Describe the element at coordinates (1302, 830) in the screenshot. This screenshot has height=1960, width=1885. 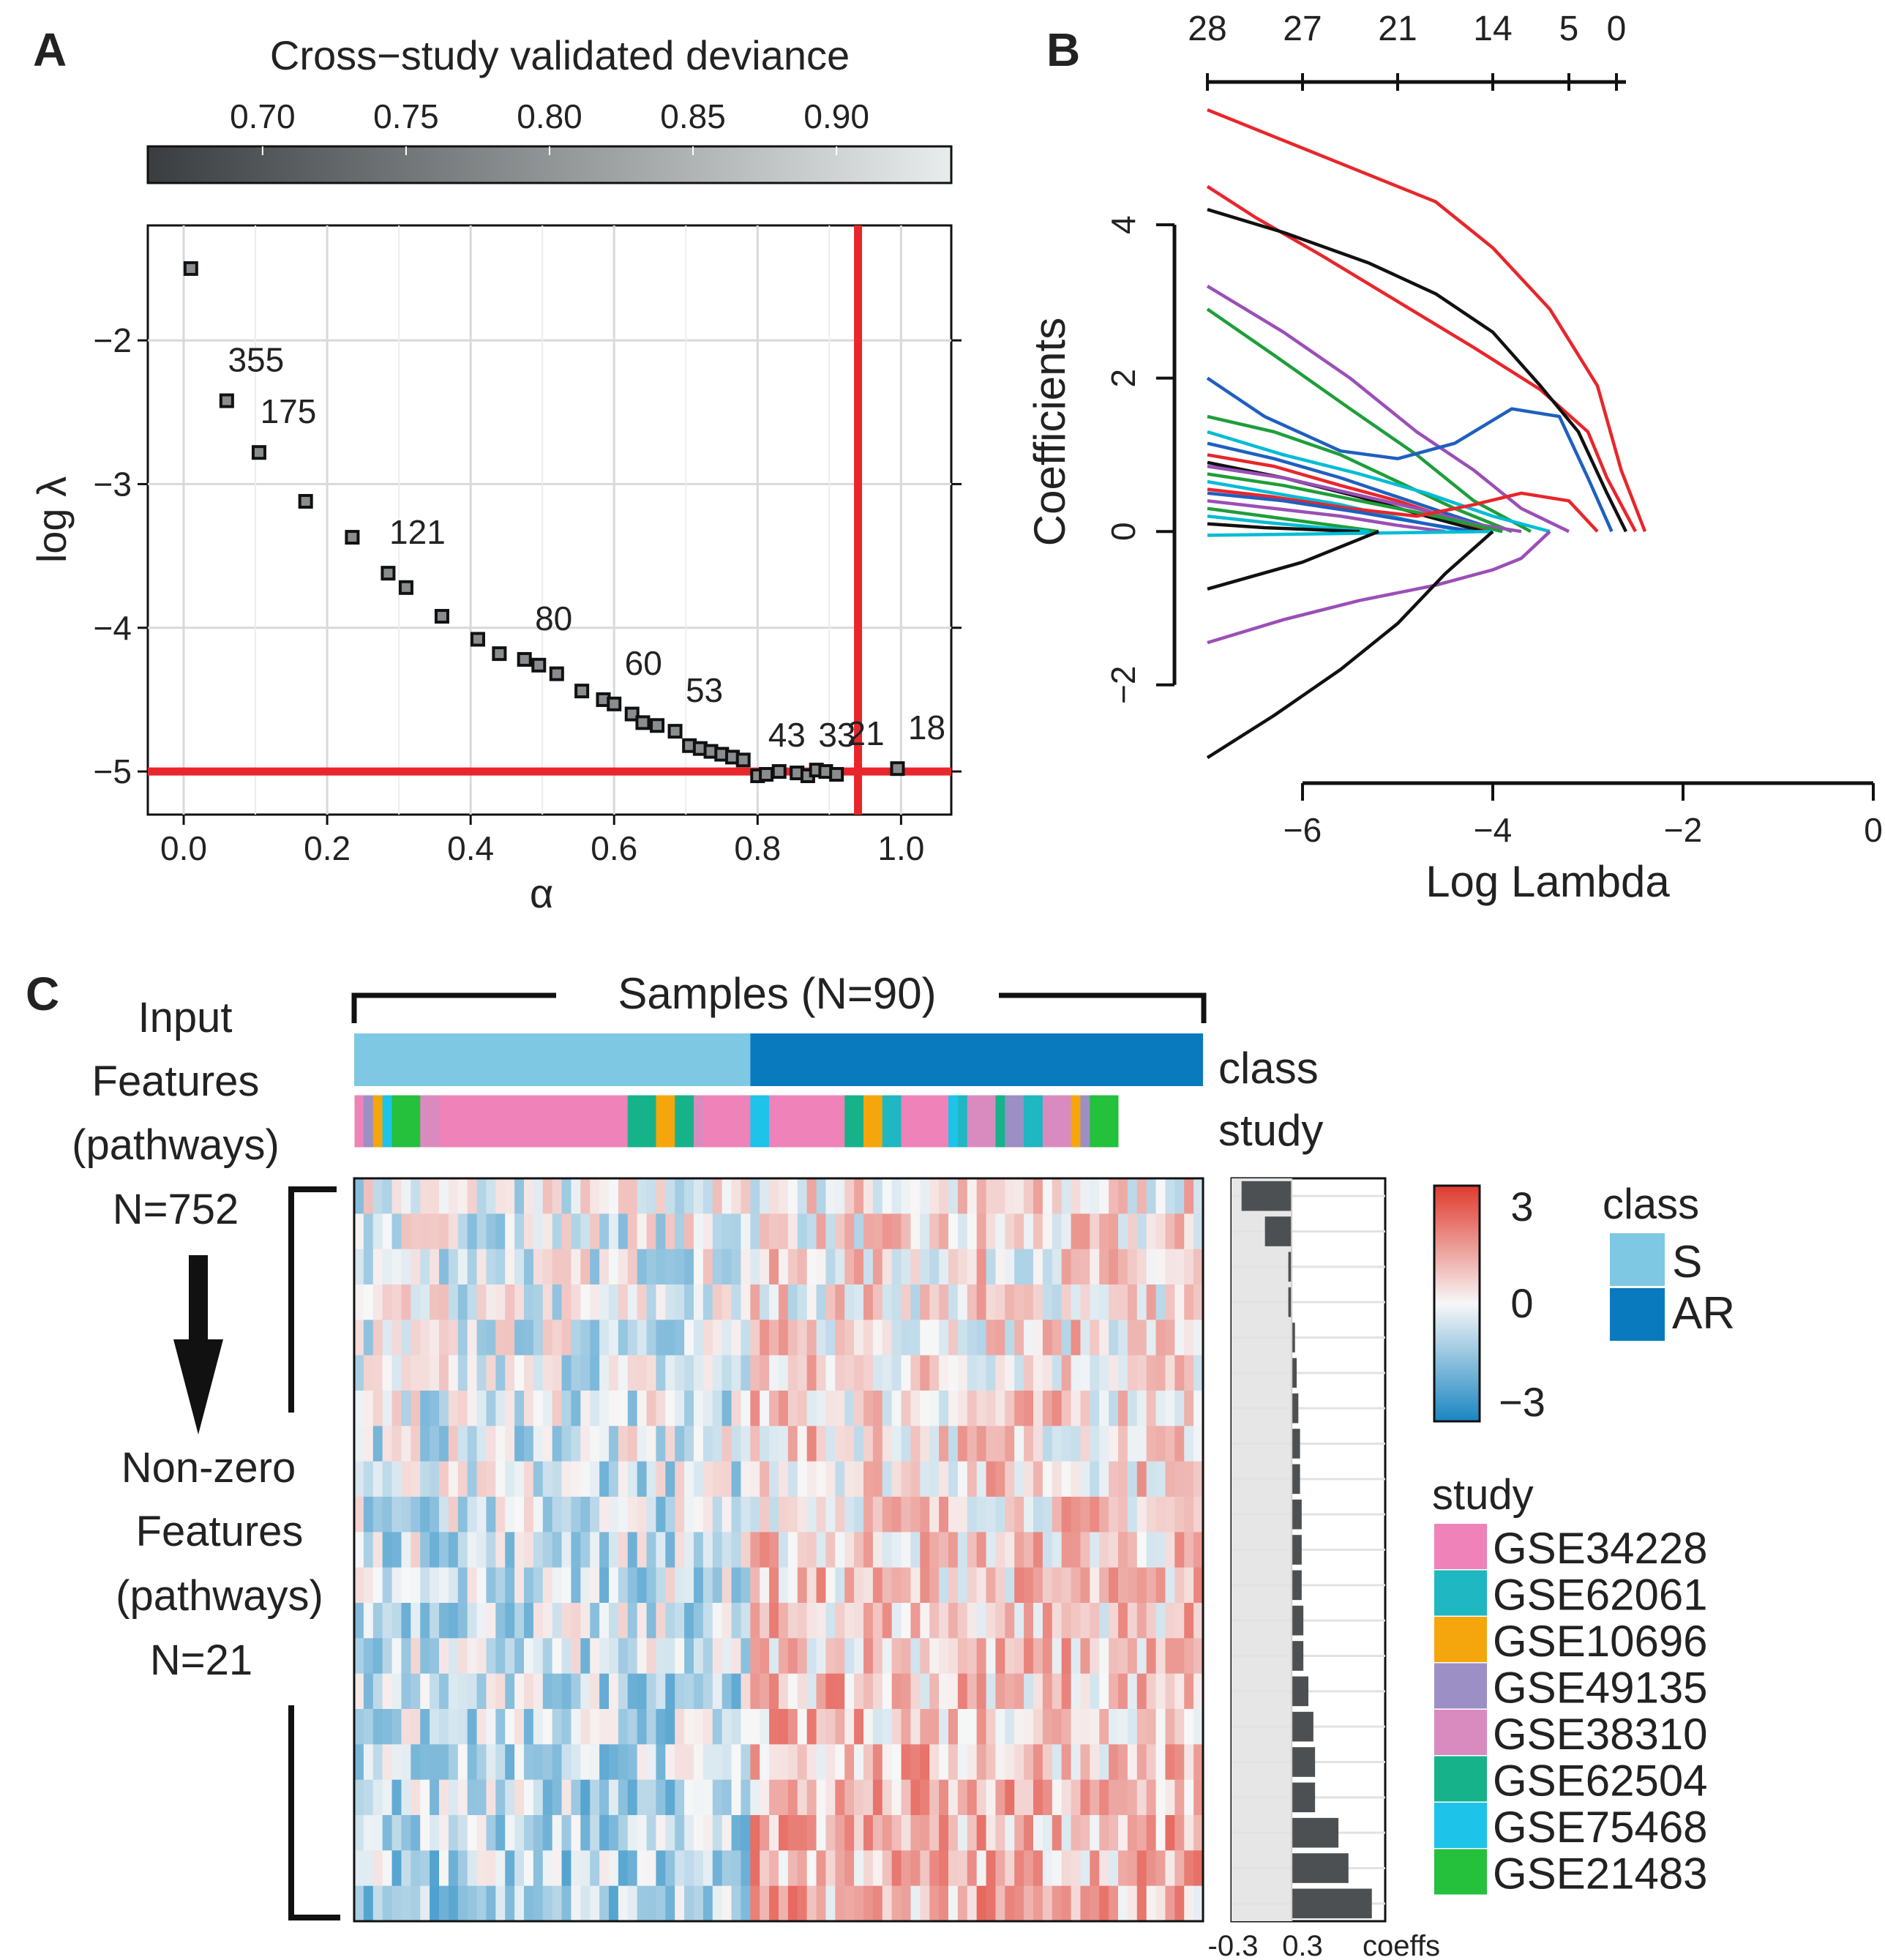
I see `x-tick-label: −6` at that location.